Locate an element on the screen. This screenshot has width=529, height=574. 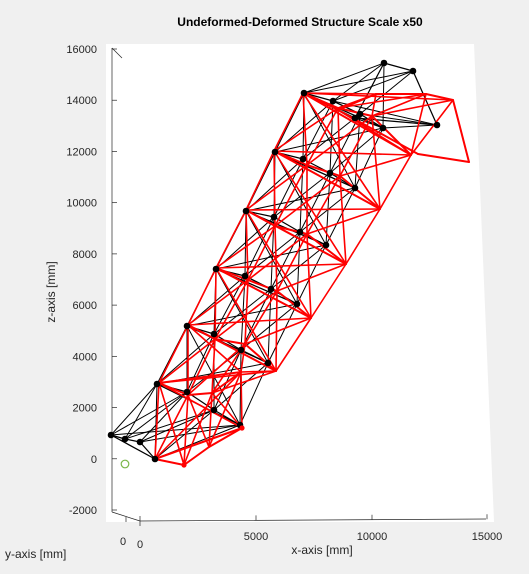
chart-title: Undeformed-Deformed Structure Scale x50 is located at coordinates (300, 22).